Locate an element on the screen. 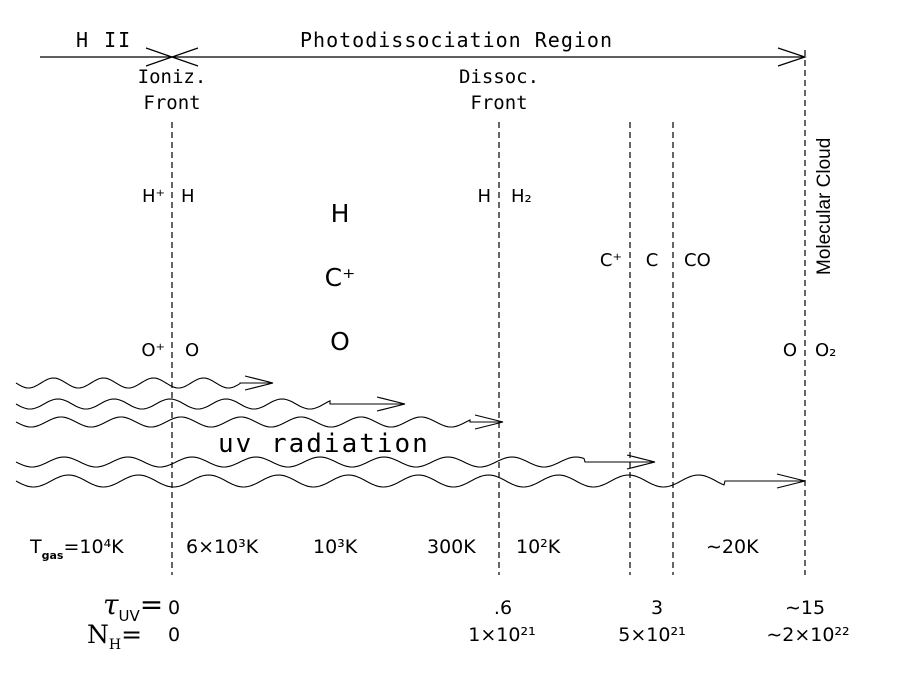 This screenshot has width=901, height=690. species-h-plus: H⁺ is located at coordinates (153, 196).